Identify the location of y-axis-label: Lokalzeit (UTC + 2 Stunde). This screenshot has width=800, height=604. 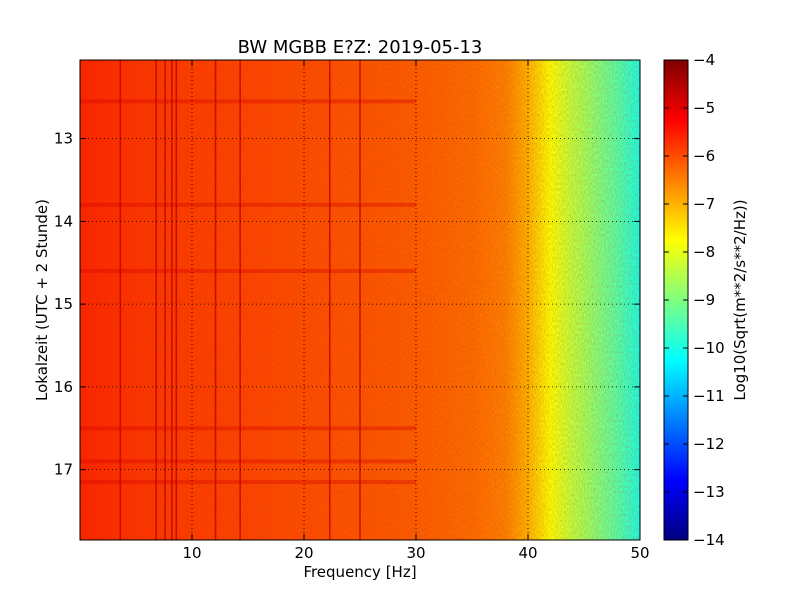
(42, 300).